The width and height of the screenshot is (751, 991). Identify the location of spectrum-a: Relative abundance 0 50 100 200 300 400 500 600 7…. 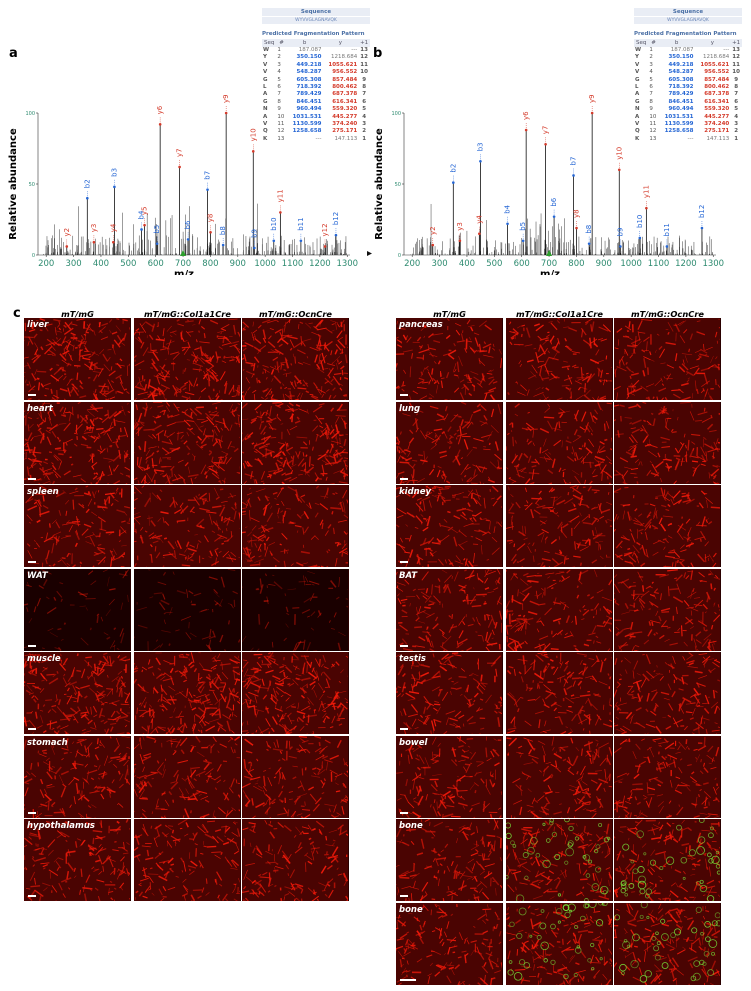
(183, 185).